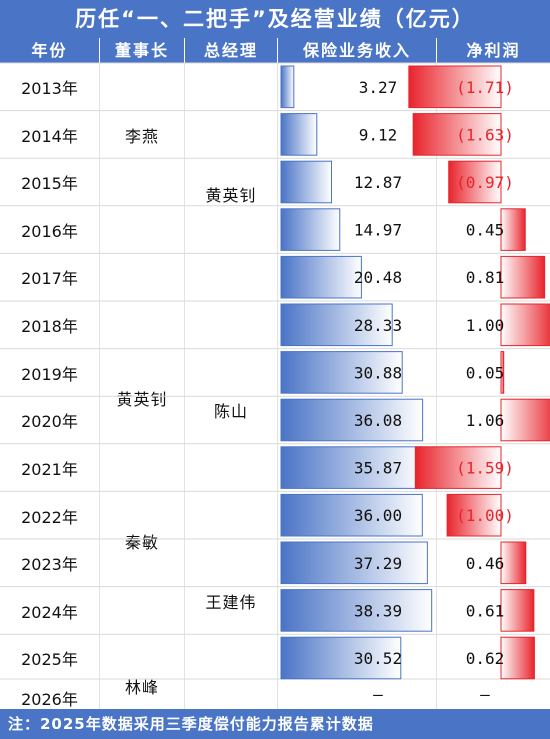 The image size is (550, 739). What do you see at coordinates (378, 372) in the screenshot?
I see `income-value: 30.88` at bounding box center [378, 372].